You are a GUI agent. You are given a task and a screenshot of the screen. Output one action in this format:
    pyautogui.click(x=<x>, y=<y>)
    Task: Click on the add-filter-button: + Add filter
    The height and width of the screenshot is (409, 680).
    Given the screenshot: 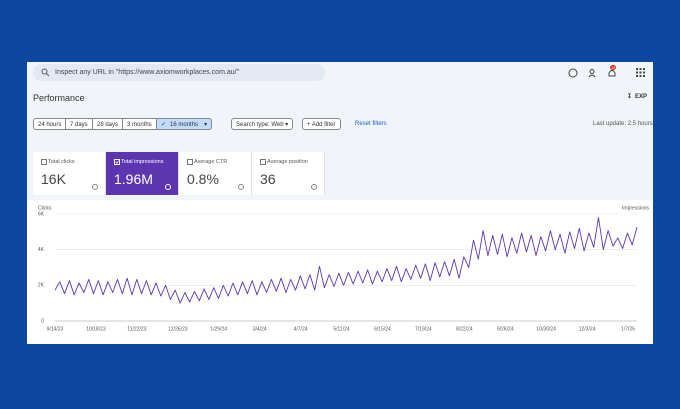 What is the action you would take?
    pyautogui.click(x=321, y=124)
    